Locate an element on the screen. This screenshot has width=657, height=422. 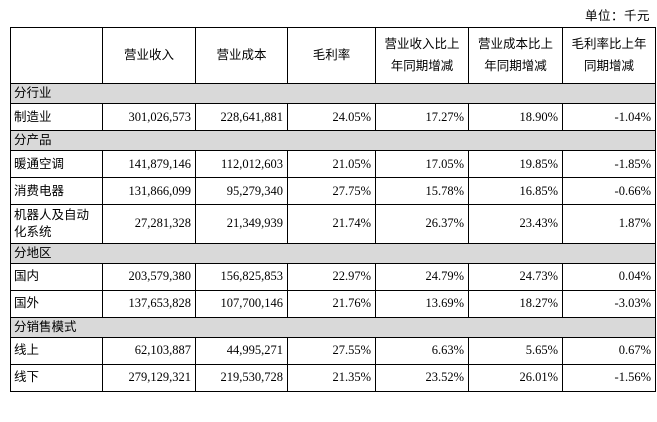
cell-value: 228,641,881 is located at coordinates (241, 117).